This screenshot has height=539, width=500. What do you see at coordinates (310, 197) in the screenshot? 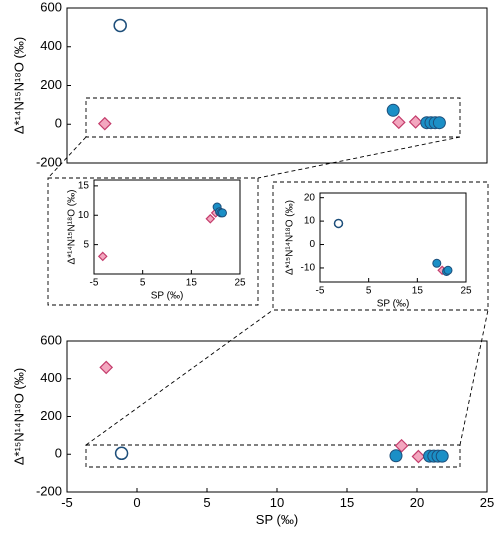
I see `y-tick-label: 20` at bounding box center [310, 197].